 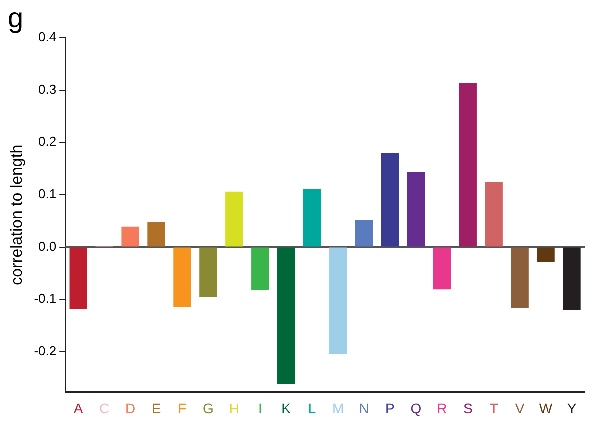 What do you see at coordinates (208, 408) in the screenshot?
I see `x-tick-label: G` at bounding box center [208, 408].